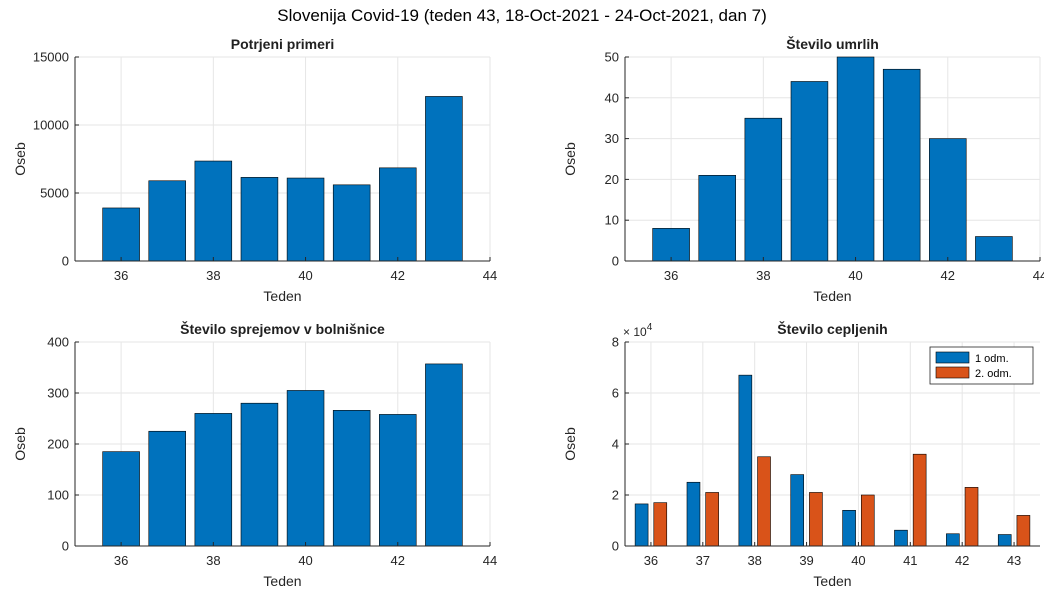  I want to click on legend-label-dose1: 1 odm., so click(992, 359).